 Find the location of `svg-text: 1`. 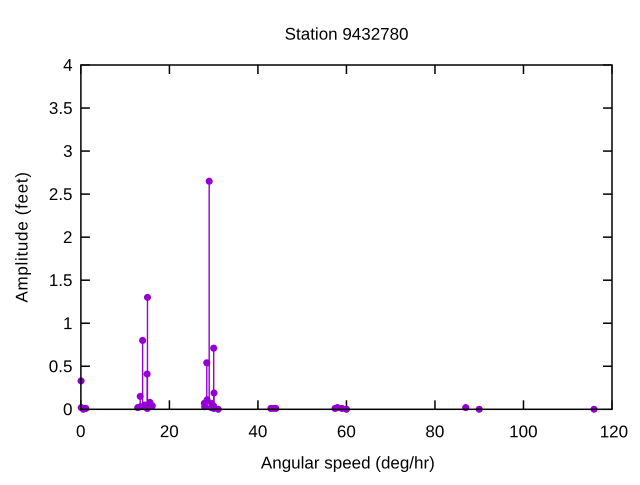

svg-text: 1 is located at coordinates (67, 323).